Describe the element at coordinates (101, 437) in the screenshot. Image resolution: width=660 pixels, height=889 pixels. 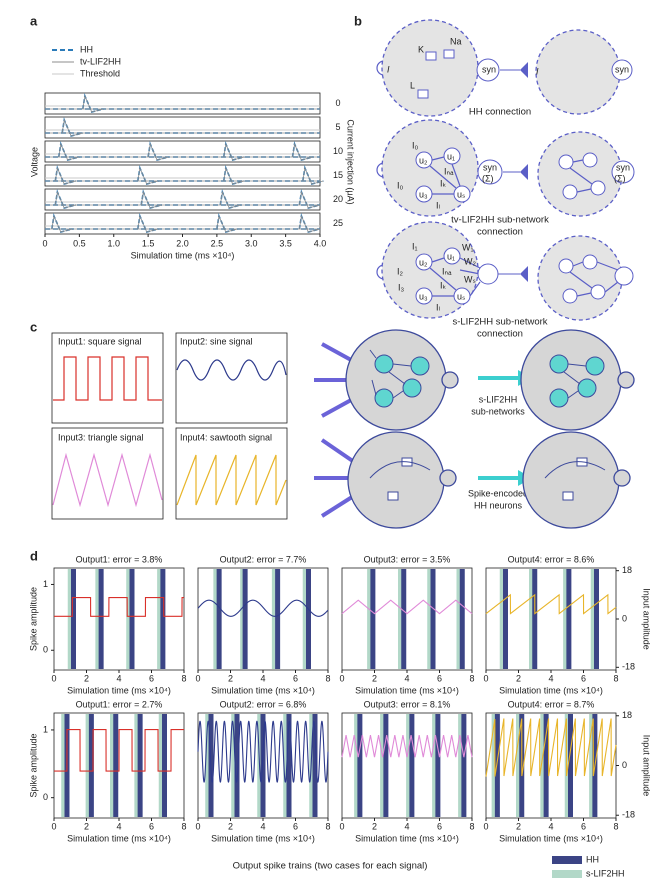
I see `input-title: Input3: triangle signal` at that location.